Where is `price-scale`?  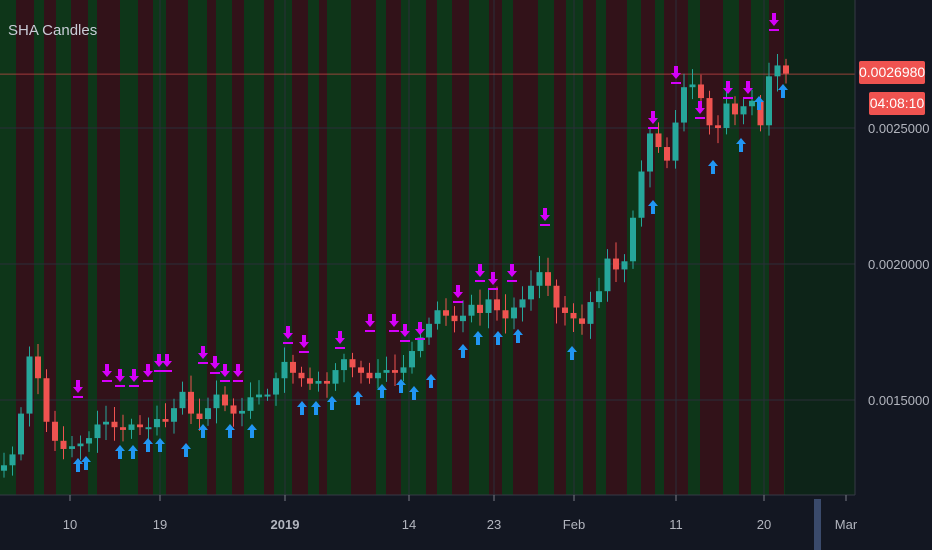 price-scale is located at coordinates (893, 275).